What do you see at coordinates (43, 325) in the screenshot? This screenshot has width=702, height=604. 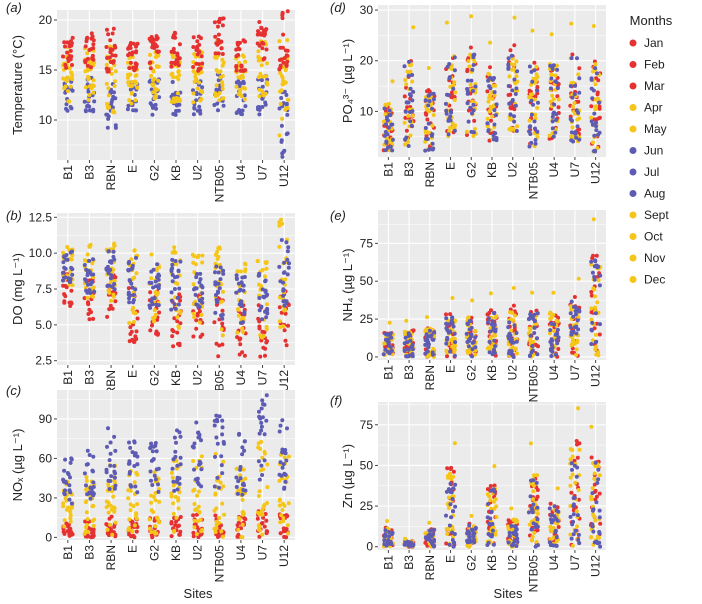 I see `y-tick-label: 5.0` at bounding box center [43, 325].